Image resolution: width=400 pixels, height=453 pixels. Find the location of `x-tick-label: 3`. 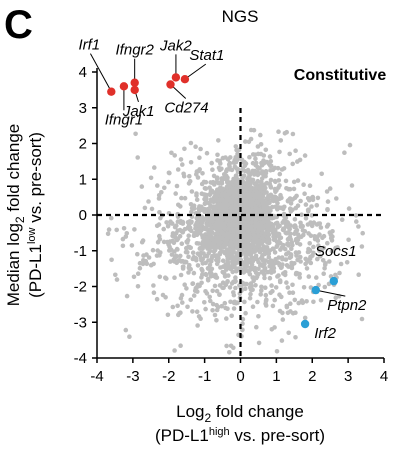

x-tick-label: 3 is located at coordinates (348, 376).